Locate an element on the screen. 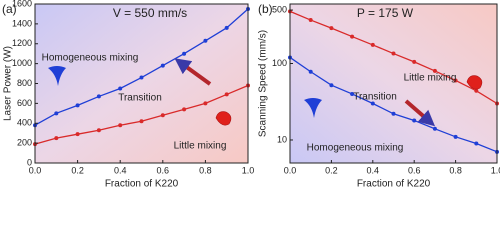  y-tick-label: 1600 is located at coordinates (22, 4).